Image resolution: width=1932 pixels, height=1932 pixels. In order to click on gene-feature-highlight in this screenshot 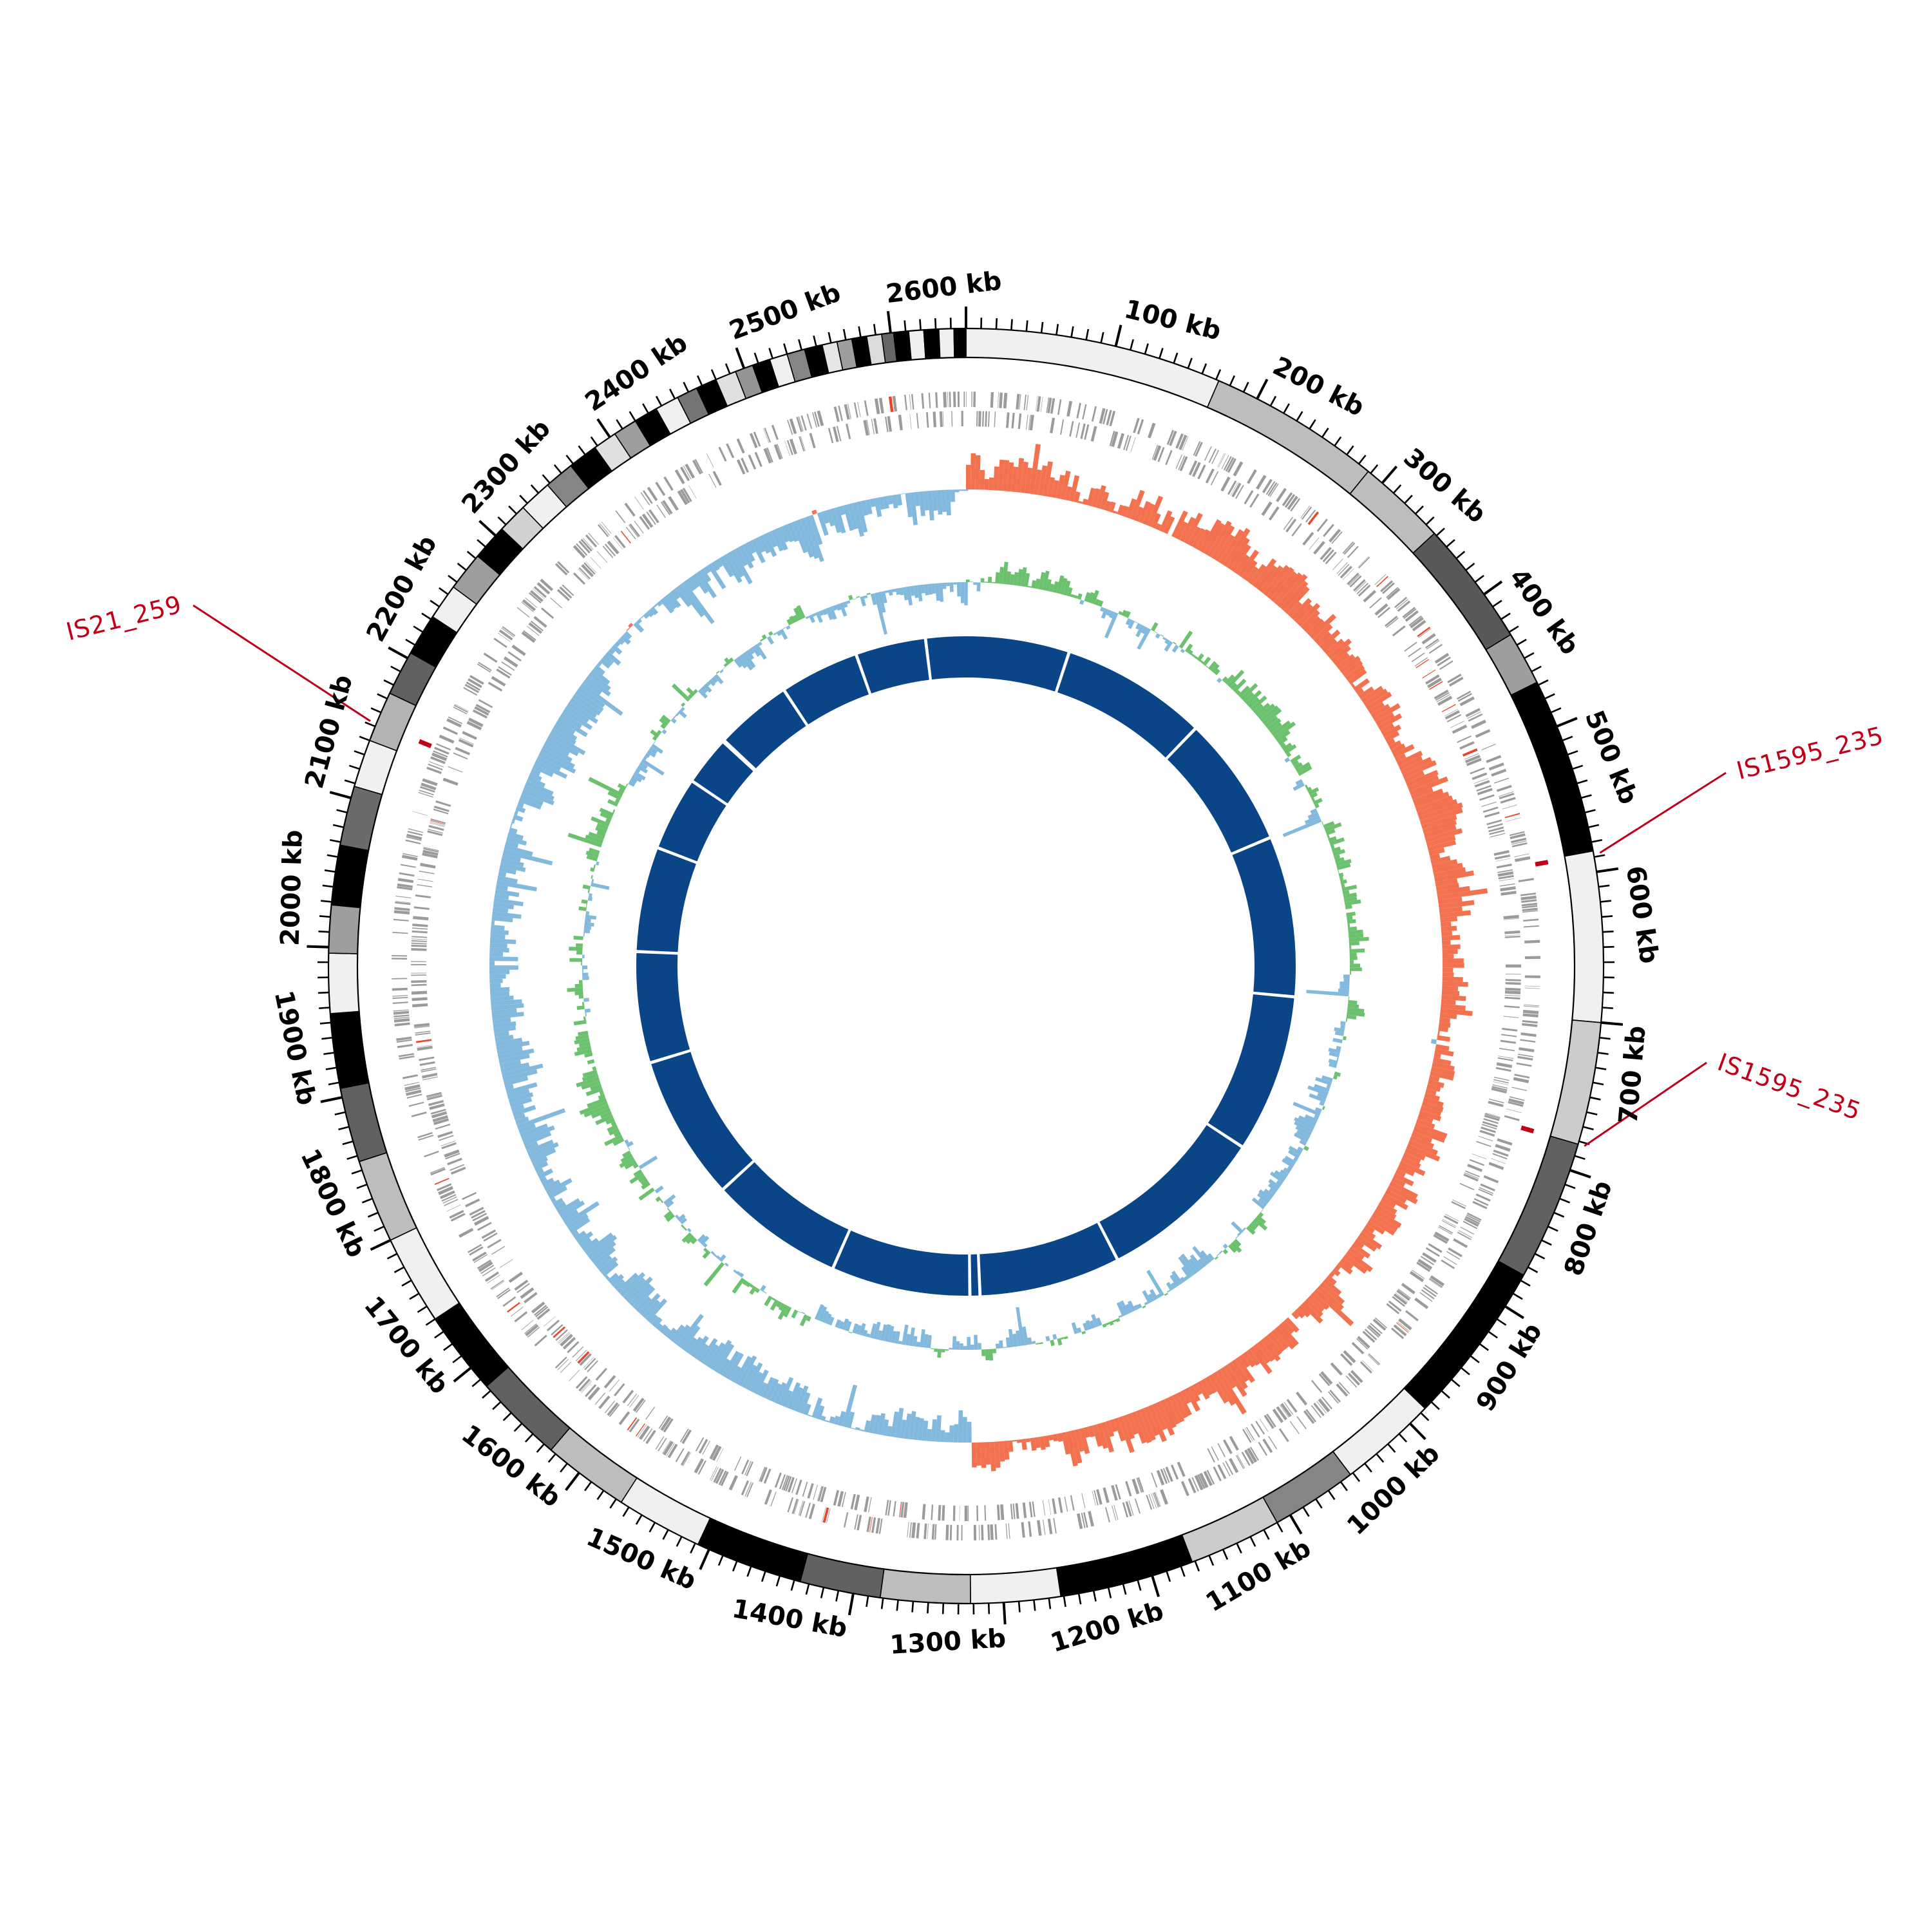, I will do `click(825, 1515)`.